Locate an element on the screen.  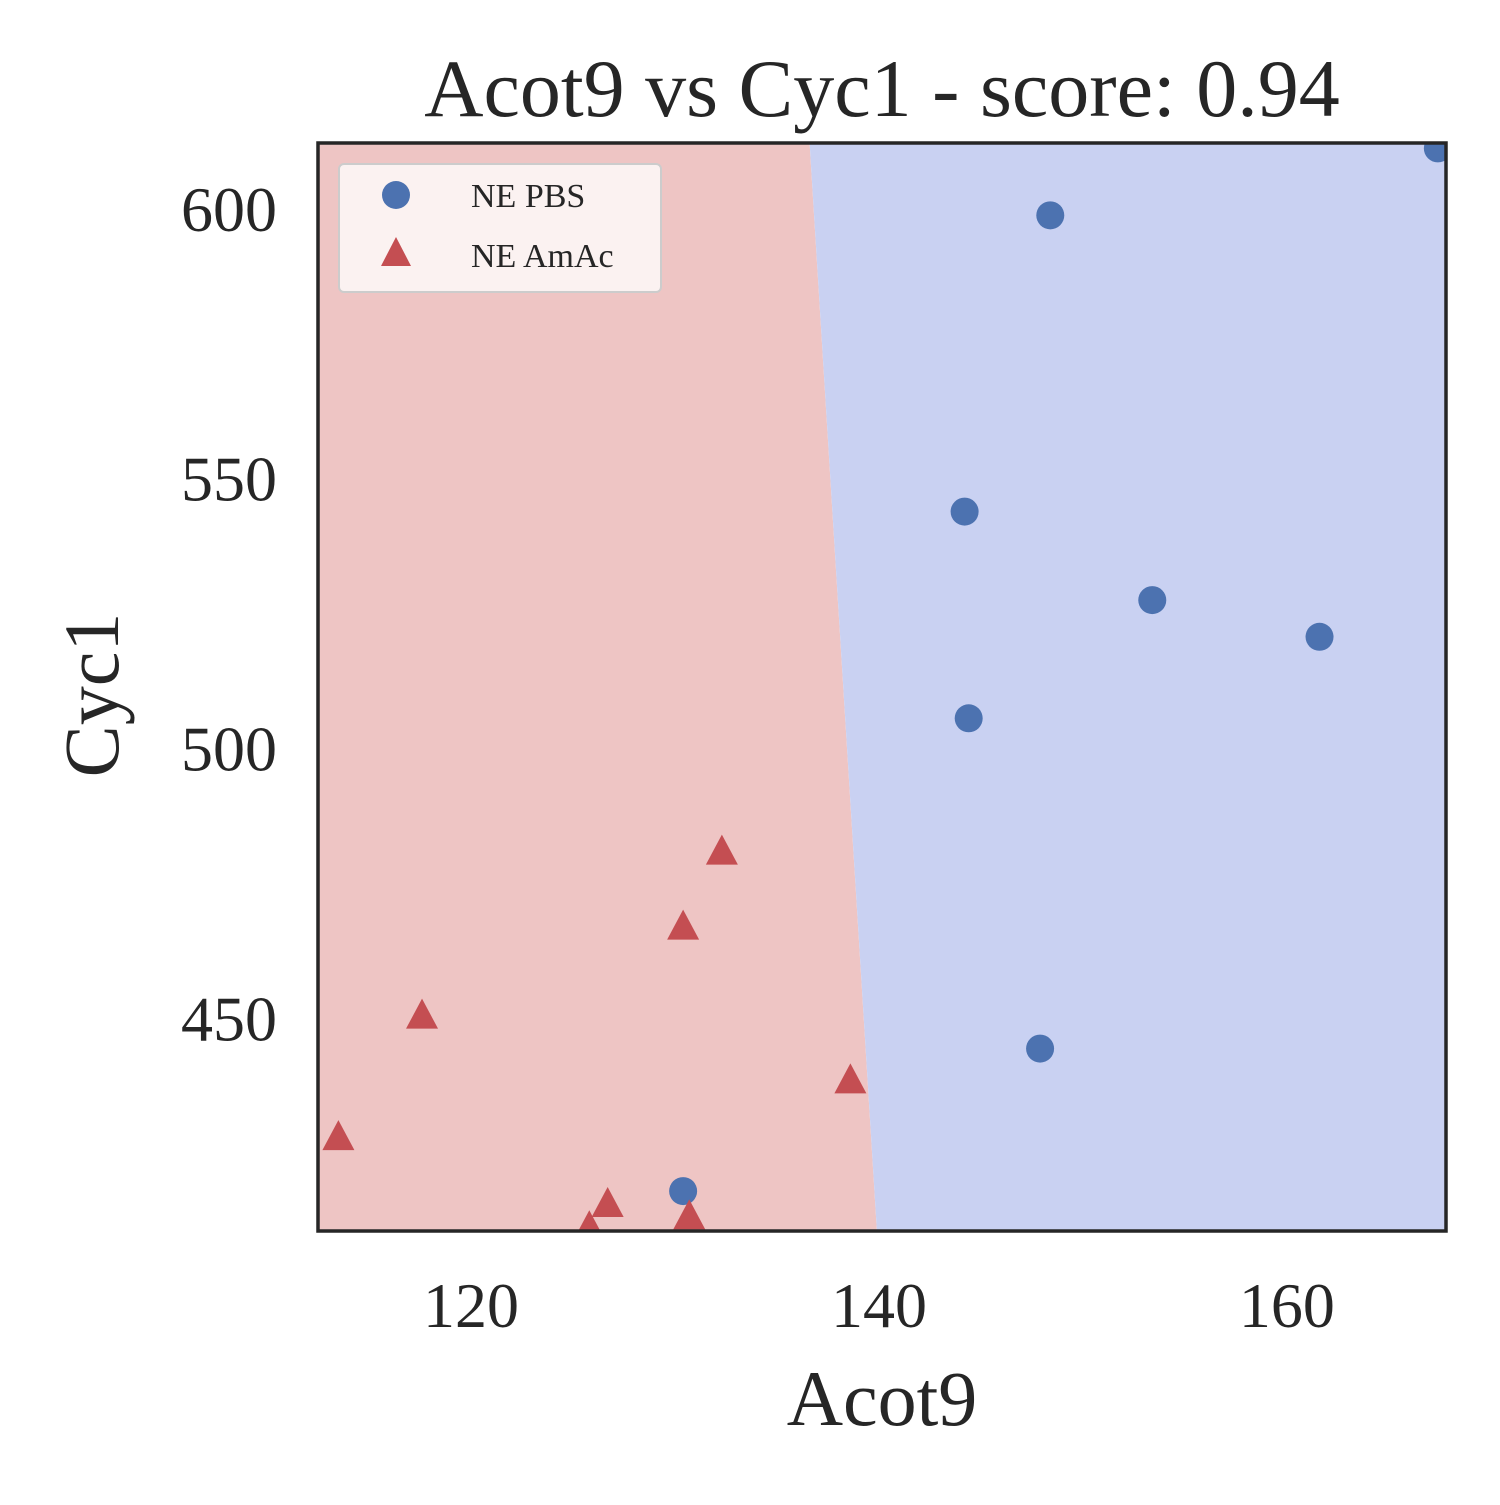
chart-title: Acot9 vs Cyc1 - score: 0.94 is located at coordinates (882, 88).